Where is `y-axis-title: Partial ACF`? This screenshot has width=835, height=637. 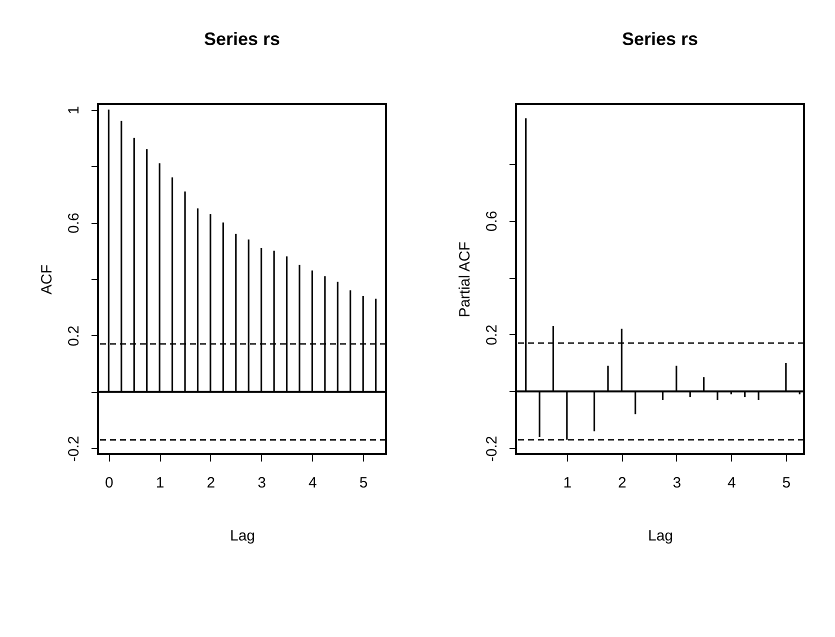
y-axis-title: Partial ACF is located at coordinates (465, 280).